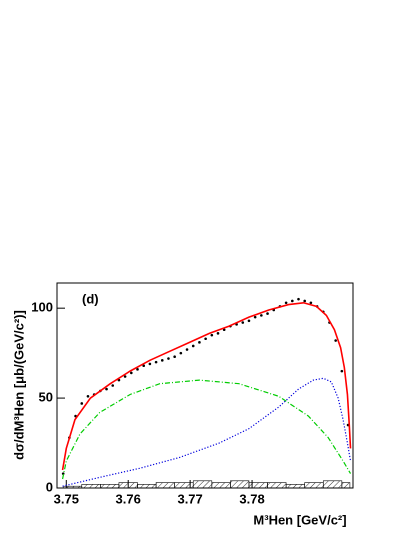 The height and width of the screenshot is (537, 415). I want to click on annotation: (d), so click(90, 298).